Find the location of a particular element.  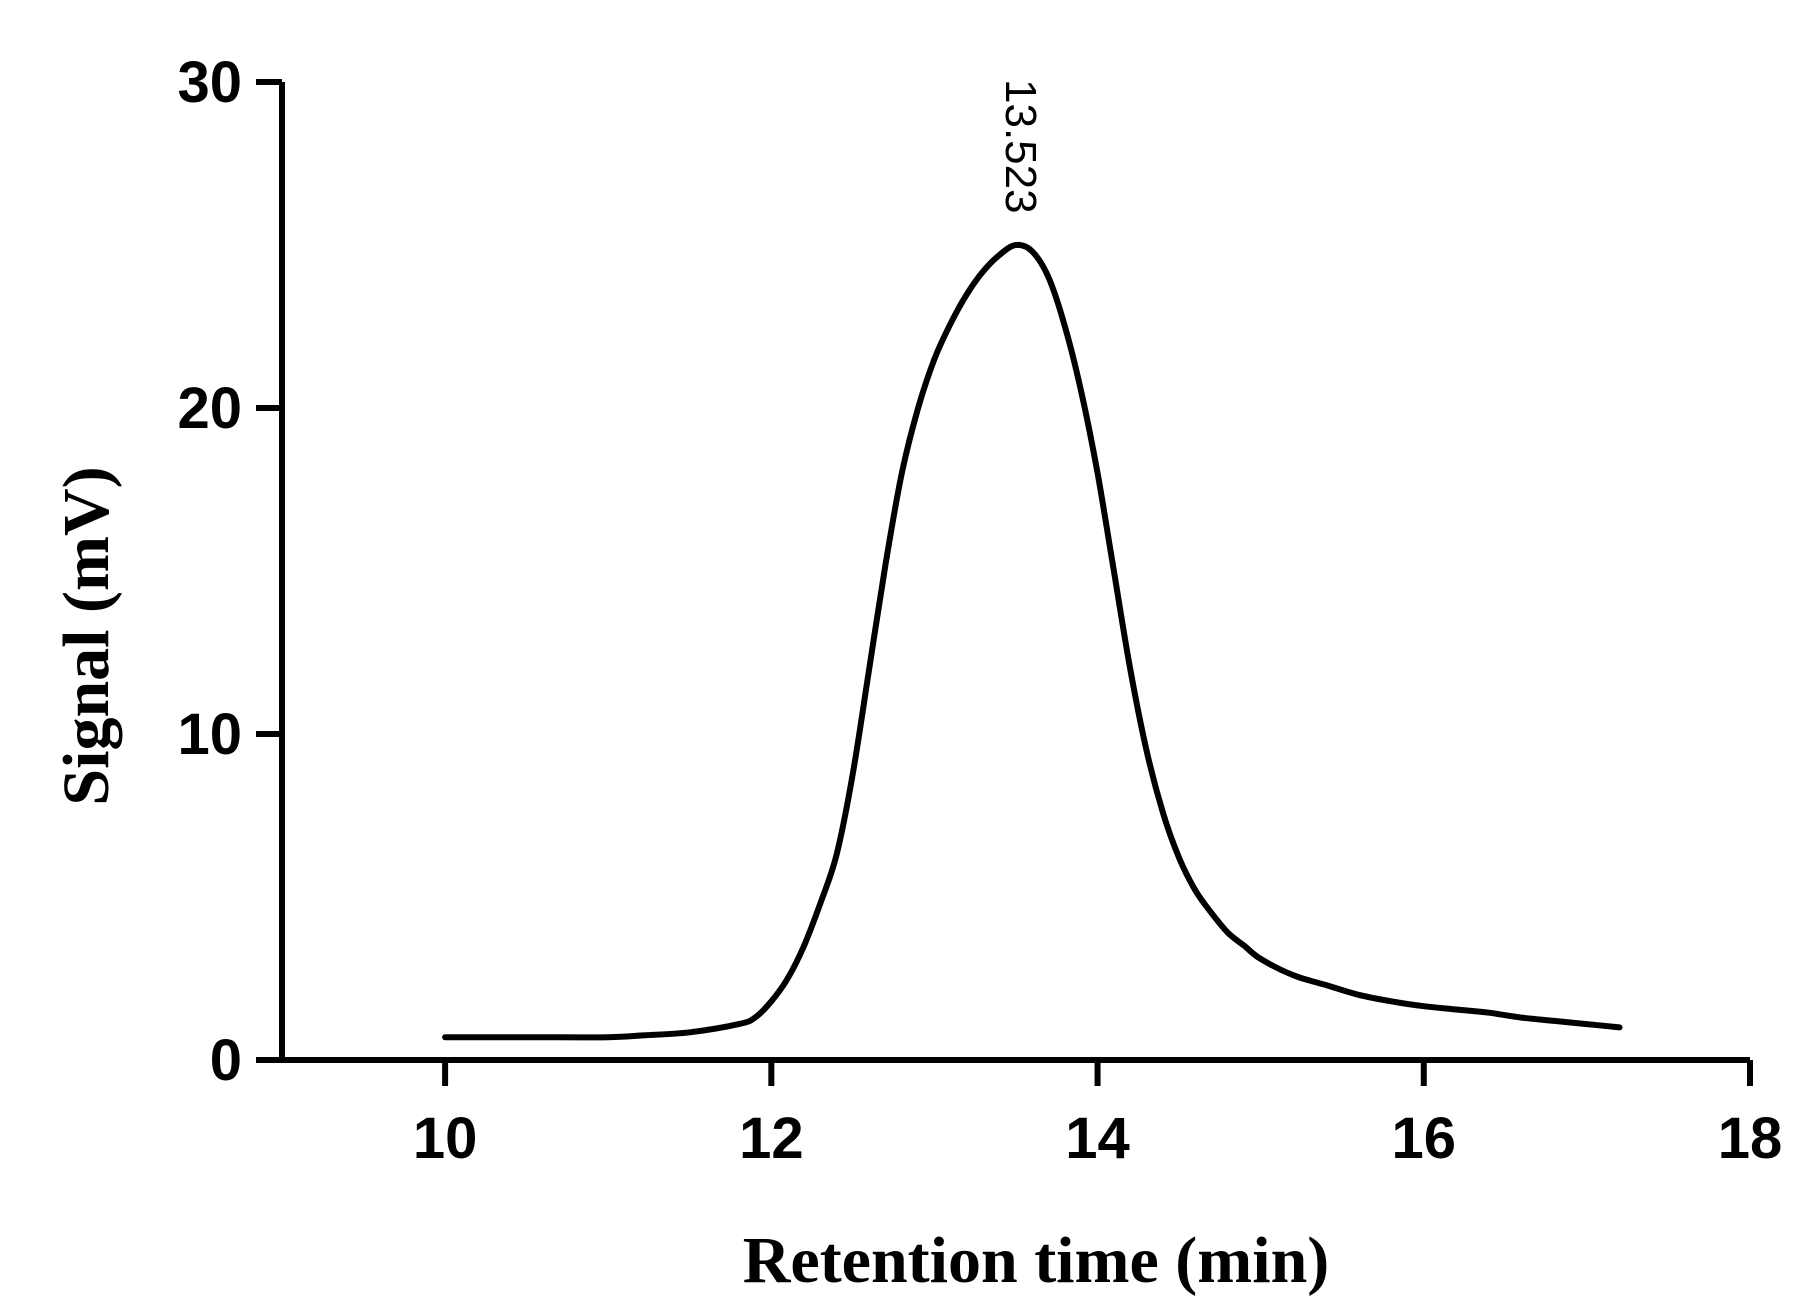

x-tick-label: 10 is located at coordinates (445, 1138).